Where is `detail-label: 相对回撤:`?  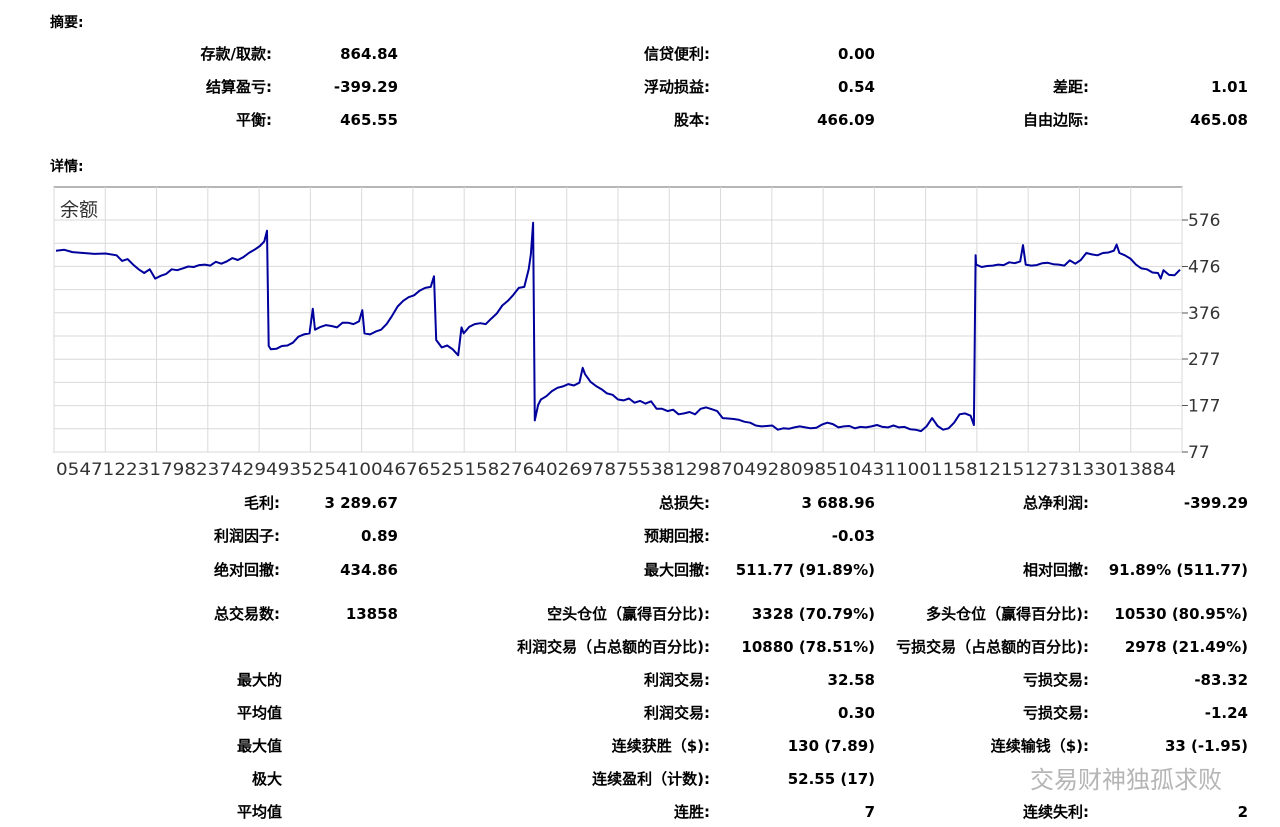 detail-label: 相对回撤: is located at coordinates (1056, 570).